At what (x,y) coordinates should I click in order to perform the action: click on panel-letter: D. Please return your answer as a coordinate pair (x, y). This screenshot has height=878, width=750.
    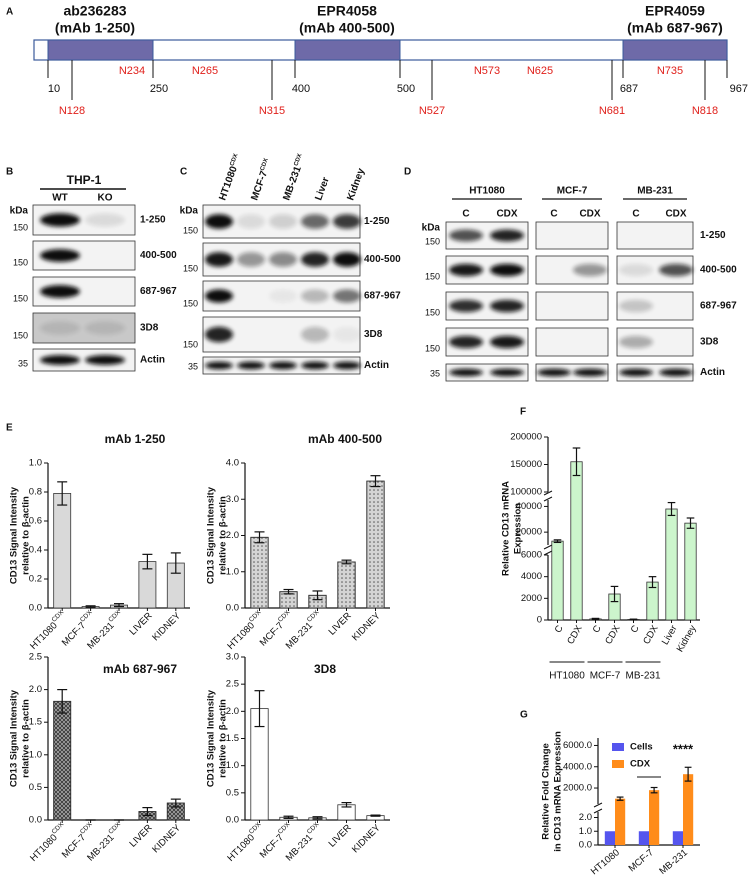
    Looking at the image, I should click on (407, 172).